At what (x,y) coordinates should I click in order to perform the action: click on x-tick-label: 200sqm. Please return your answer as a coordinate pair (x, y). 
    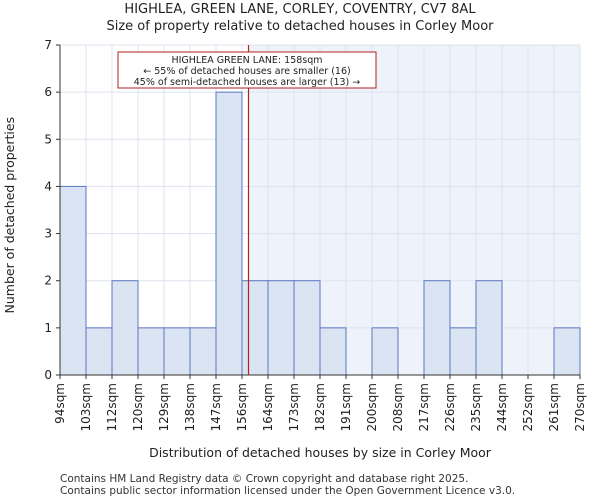
    Looking at the image, I should click on (372, 407).